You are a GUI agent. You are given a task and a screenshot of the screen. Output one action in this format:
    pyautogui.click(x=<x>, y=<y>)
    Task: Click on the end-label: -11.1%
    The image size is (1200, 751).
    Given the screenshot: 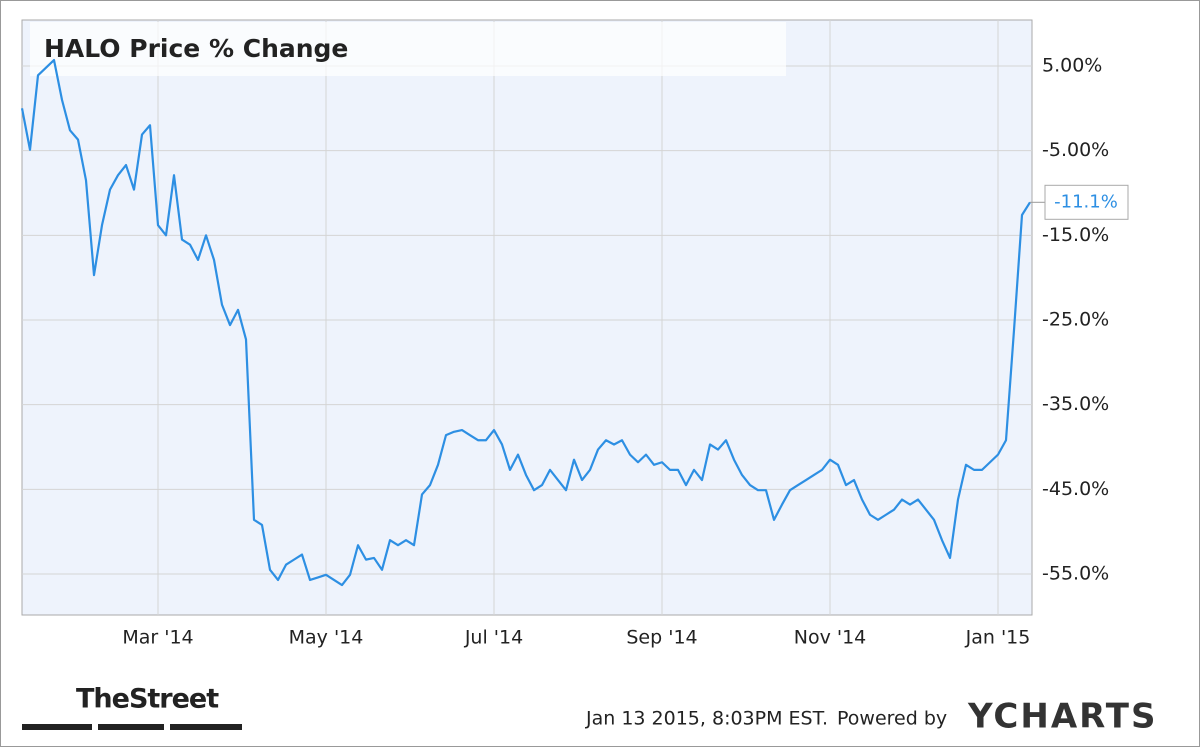 What is the action you would take?
    pyautogui.click(x=1086, y=201)
    